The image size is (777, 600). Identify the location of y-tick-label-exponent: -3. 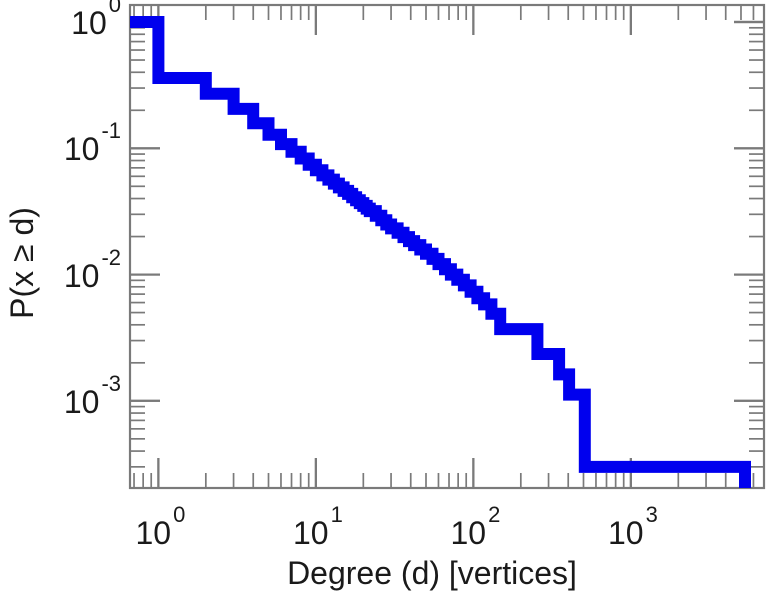
(111, 383).